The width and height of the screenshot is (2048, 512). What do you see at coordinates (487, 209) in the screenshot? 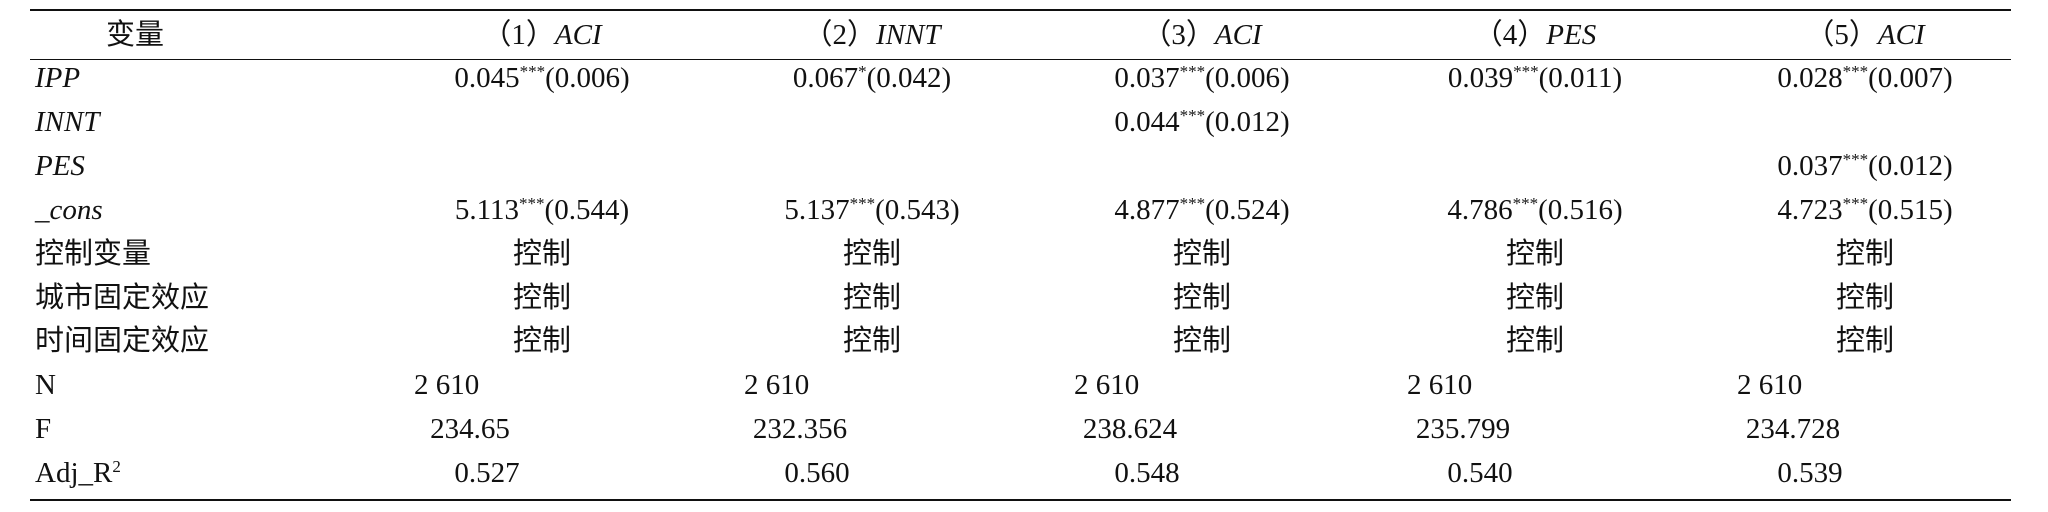
I see `coefficient: 5.113` at bounding box center [487, 209].